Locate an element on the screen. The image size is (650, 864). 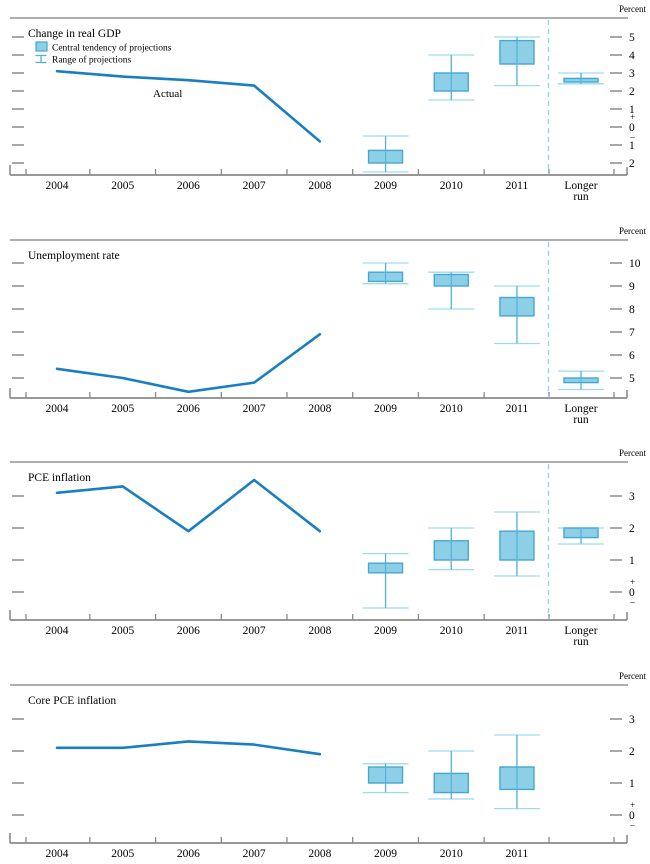
projection-unemployment-rate-2011 is located at coordinates (516, 315).